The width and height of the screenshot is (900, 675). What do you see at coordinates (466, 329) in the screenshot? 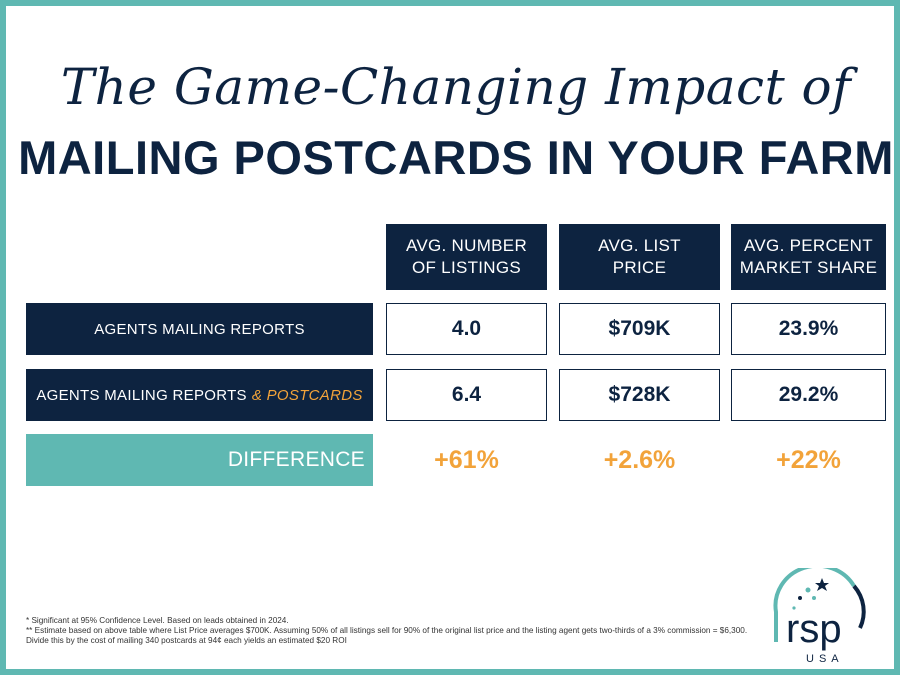
I see `table-cell: 4.0` at bounding box center [466, 329].